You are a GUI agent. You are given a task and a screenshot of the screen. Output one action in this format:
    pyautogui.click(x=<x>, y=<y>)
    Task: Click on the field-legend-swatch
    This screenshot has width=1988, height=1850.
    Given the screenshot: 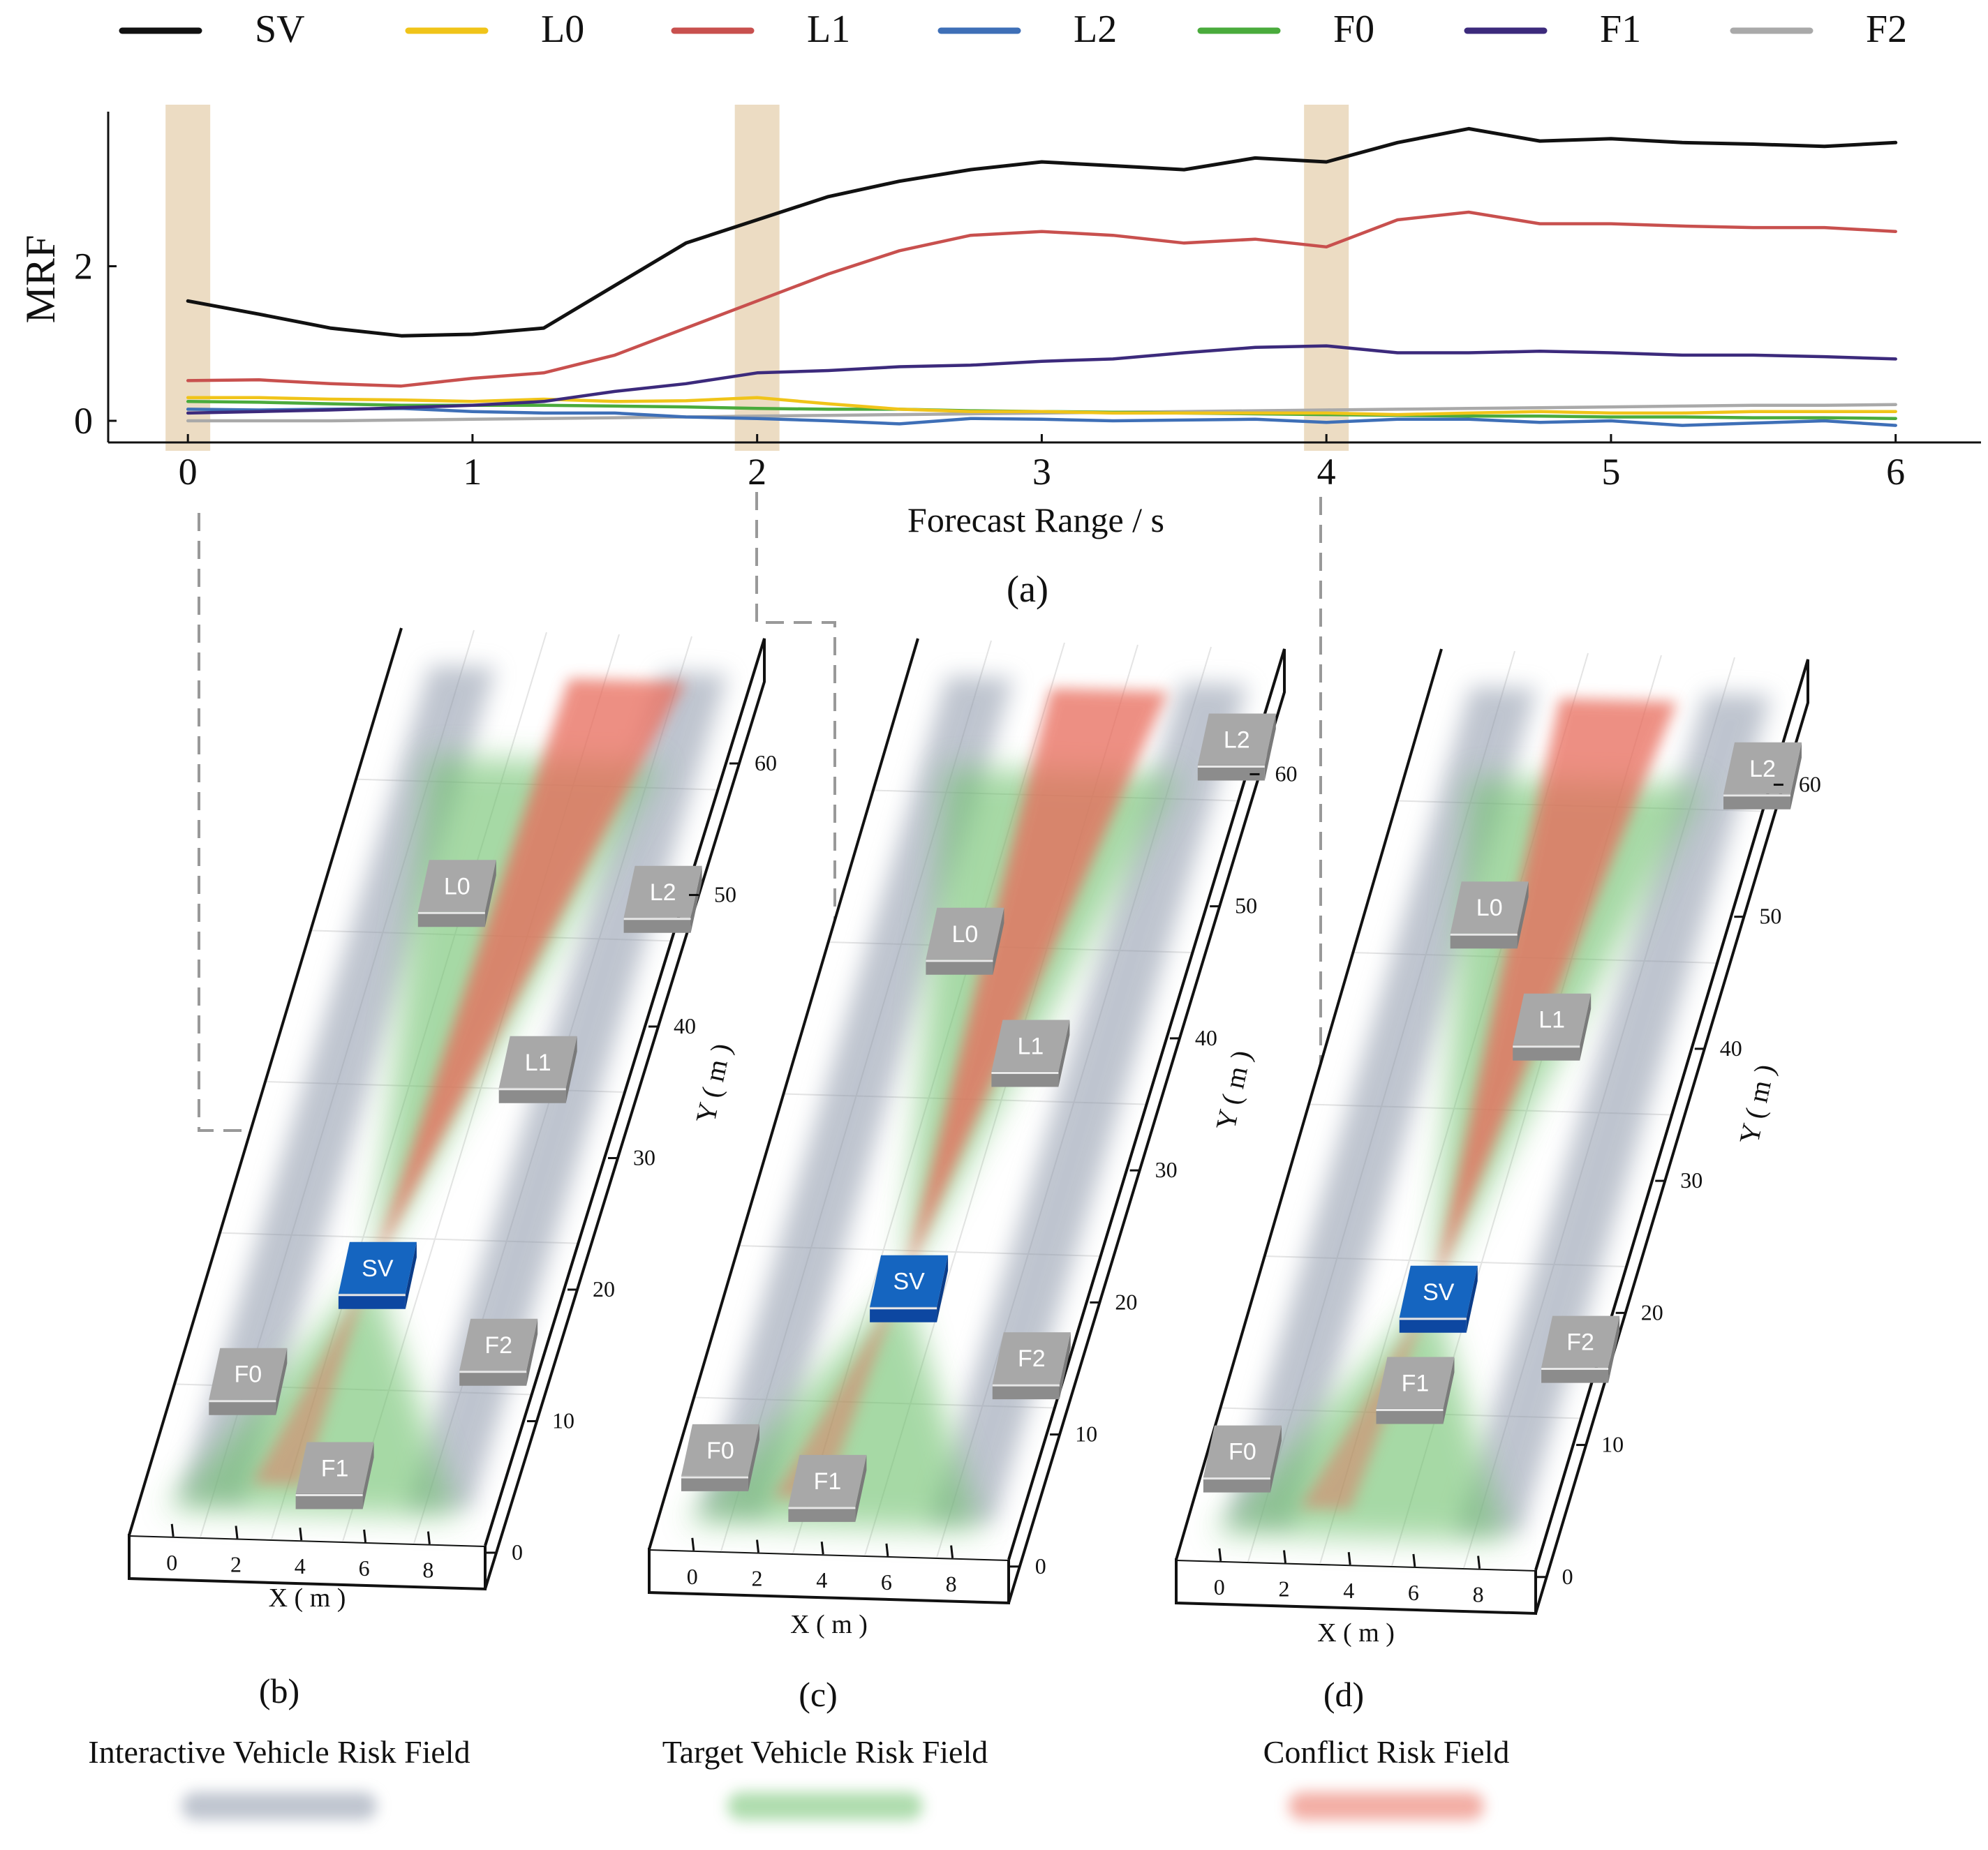 What is the action you would take?
    pyautogui.click(x=1386, y=1806)
    